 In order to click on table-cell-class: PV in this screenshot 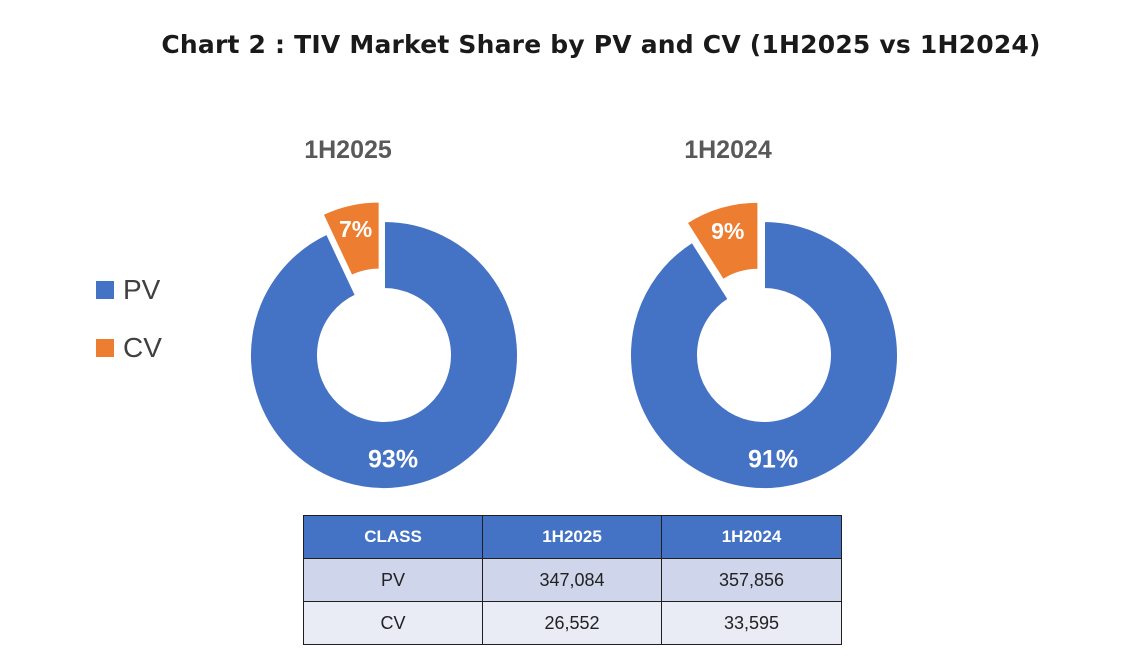, I will do `click(393, 580)`.